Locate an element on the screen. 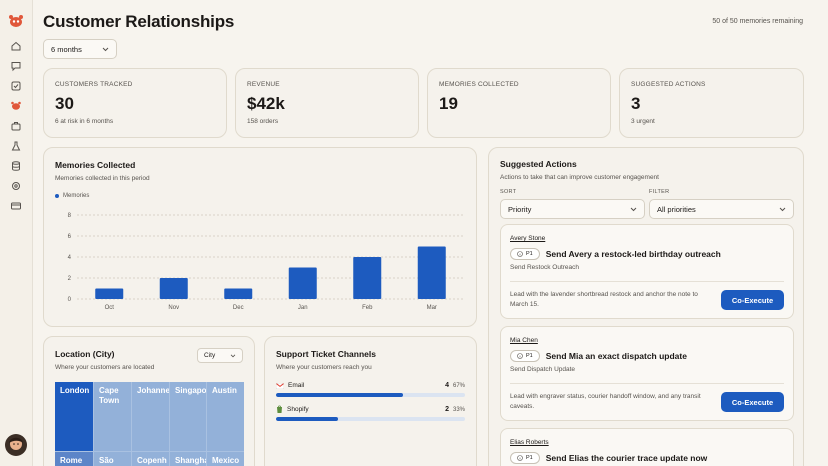 The image size is (828, 466). y-tick-label: 2 is located at coordinates (70, 279).